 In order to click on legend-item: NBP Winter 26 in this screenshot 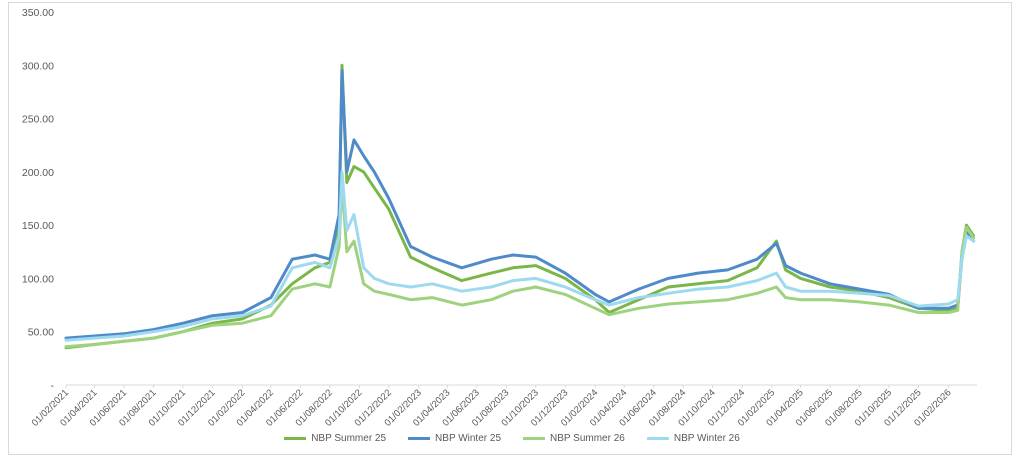, I will do `click(693, 438)`.